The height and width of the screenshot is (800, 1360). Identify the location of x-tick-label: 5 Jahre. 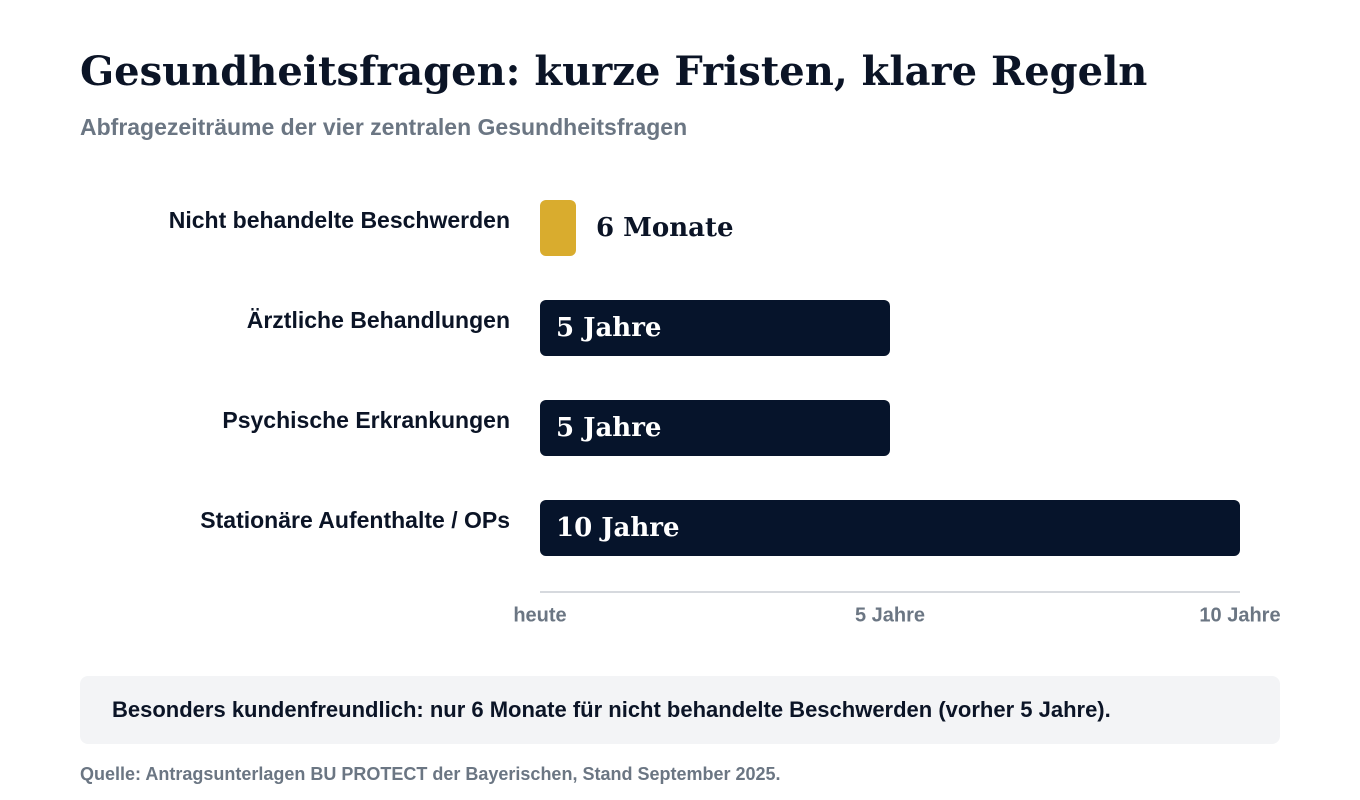
(890, 615).